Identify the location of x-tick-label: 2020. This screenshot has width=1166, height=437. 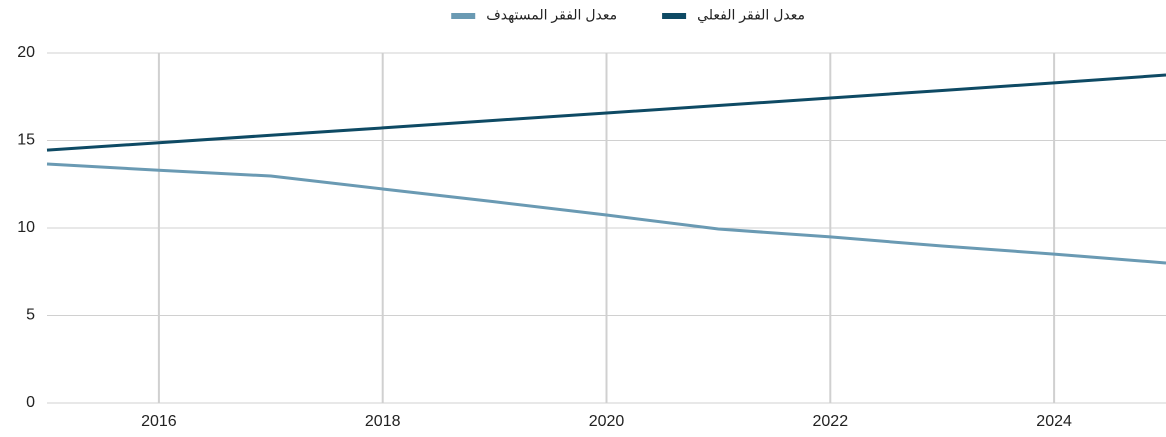
(607, 421).